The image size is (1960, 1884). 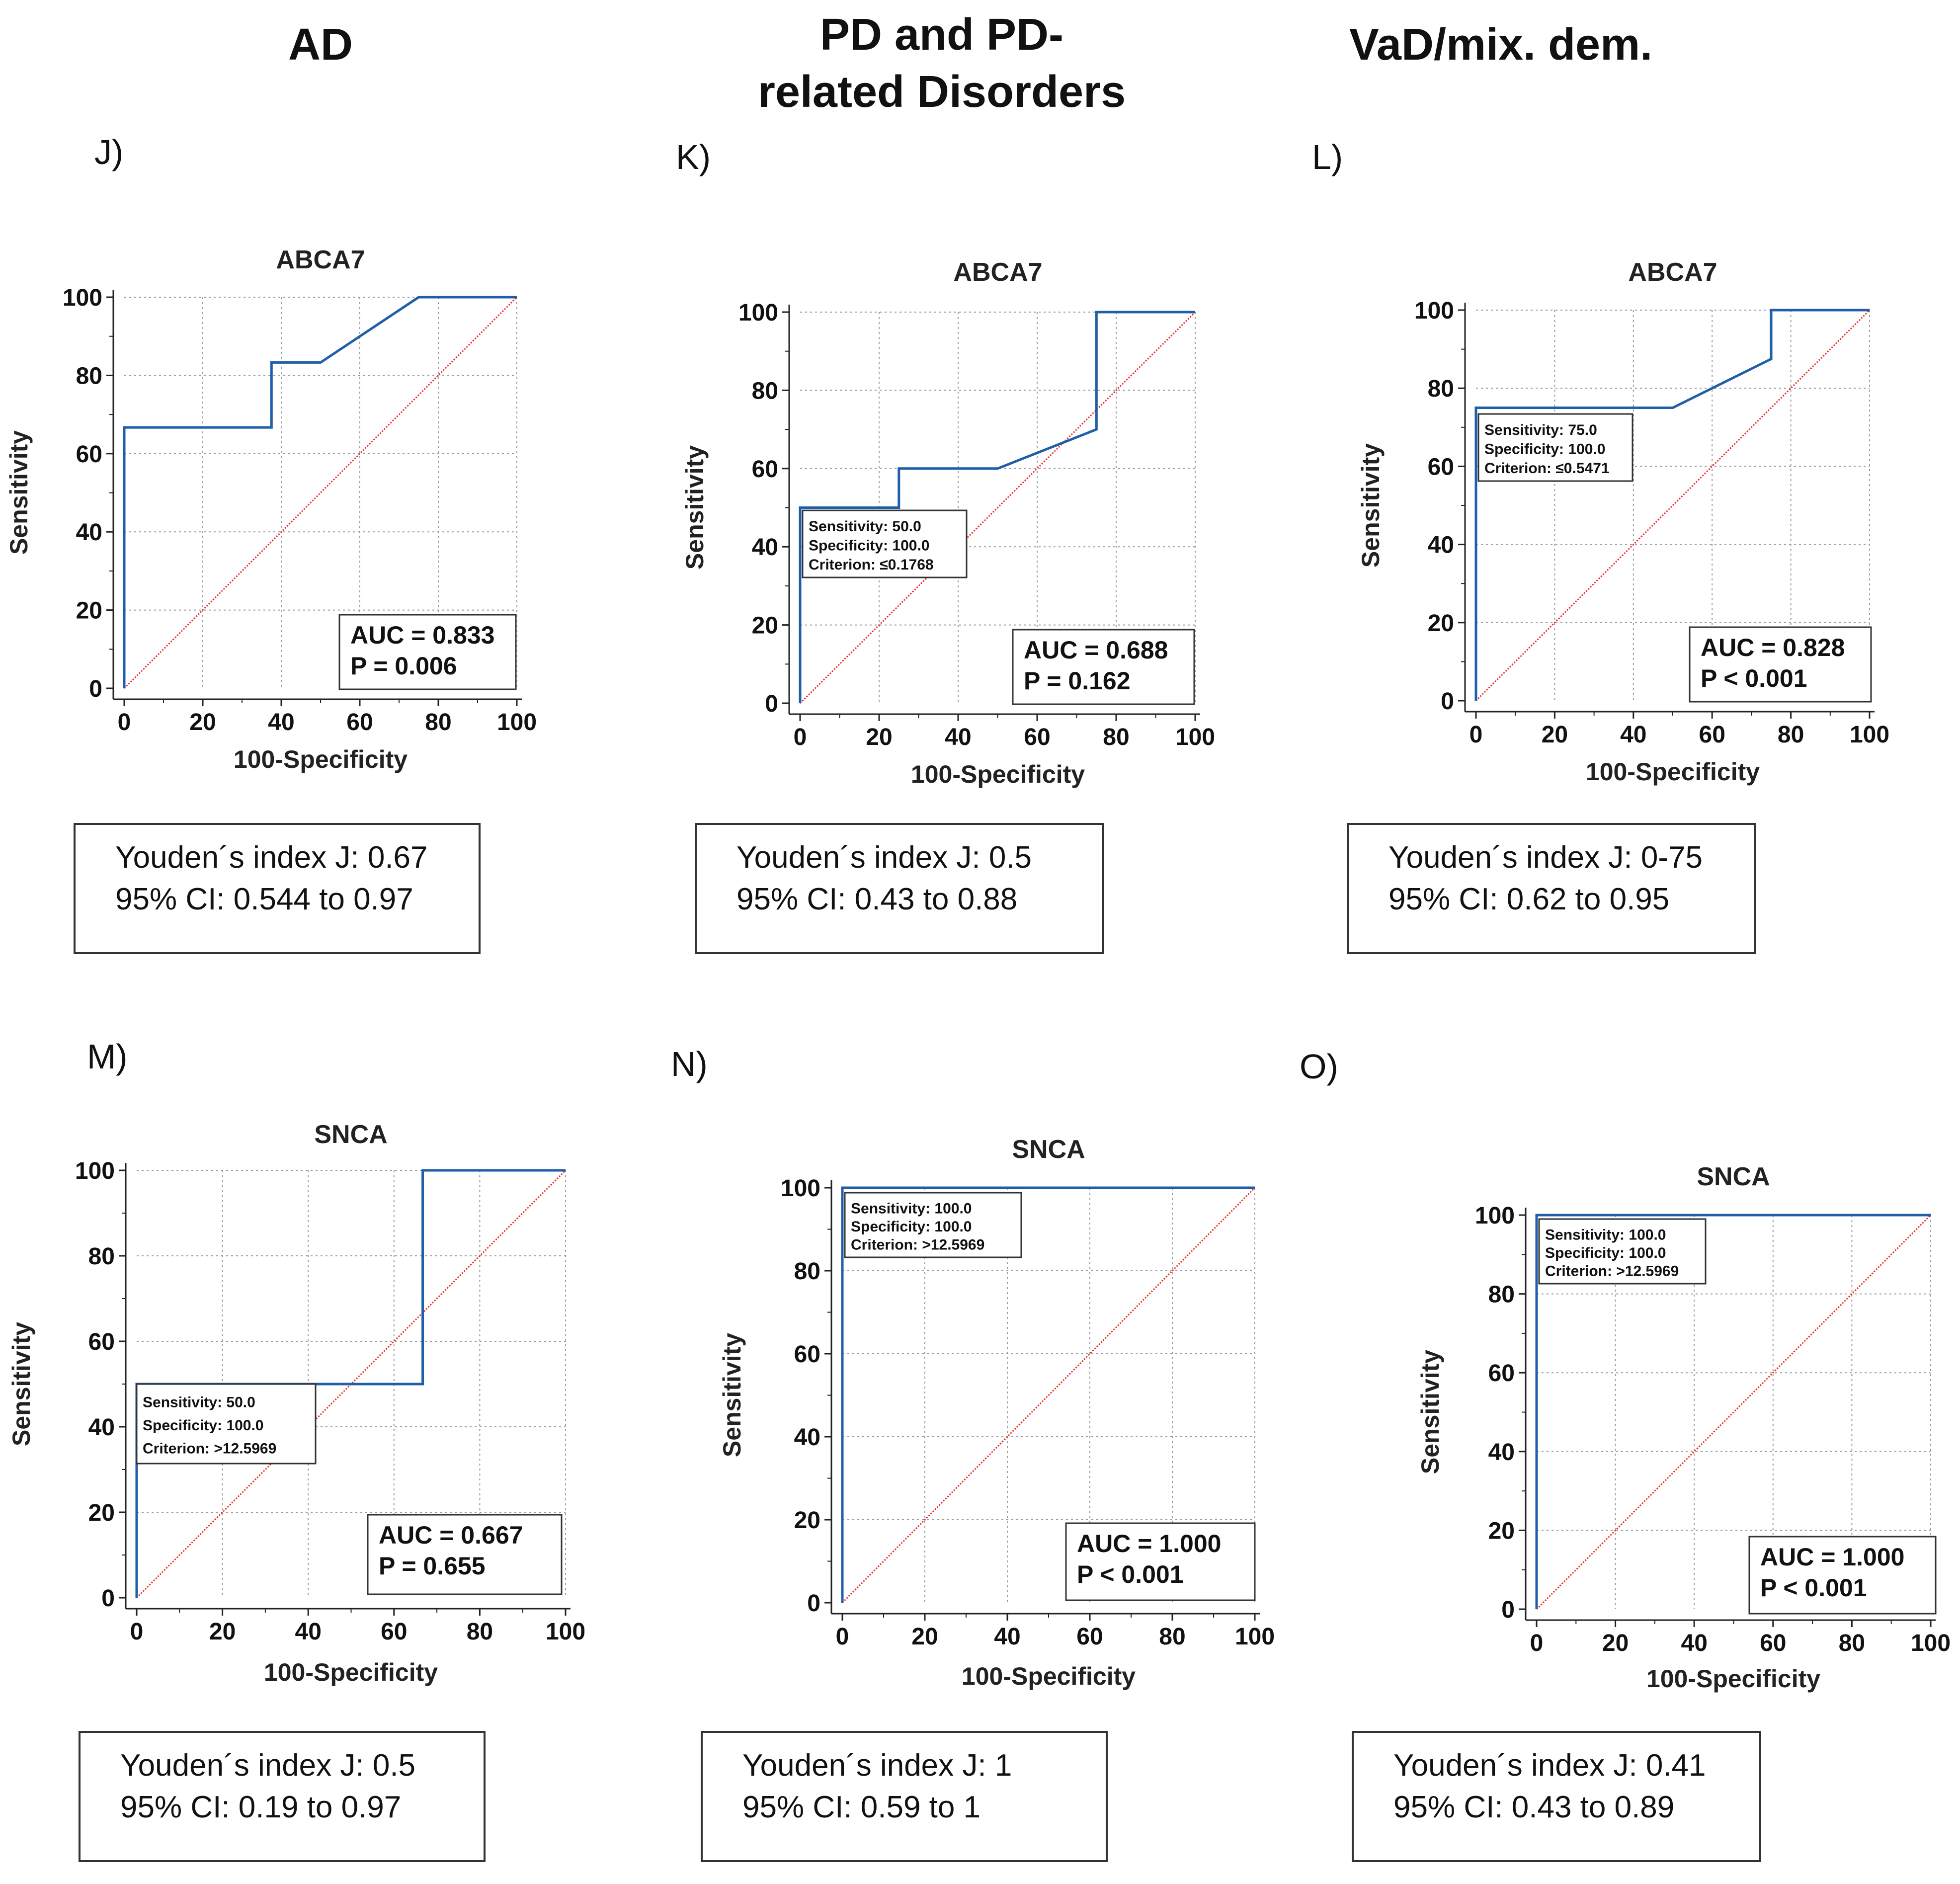 What do you see at coordinates (942, 92) in the screenshot?
I see `column-header-line: related Disorders` at bounding box center [942, 92].